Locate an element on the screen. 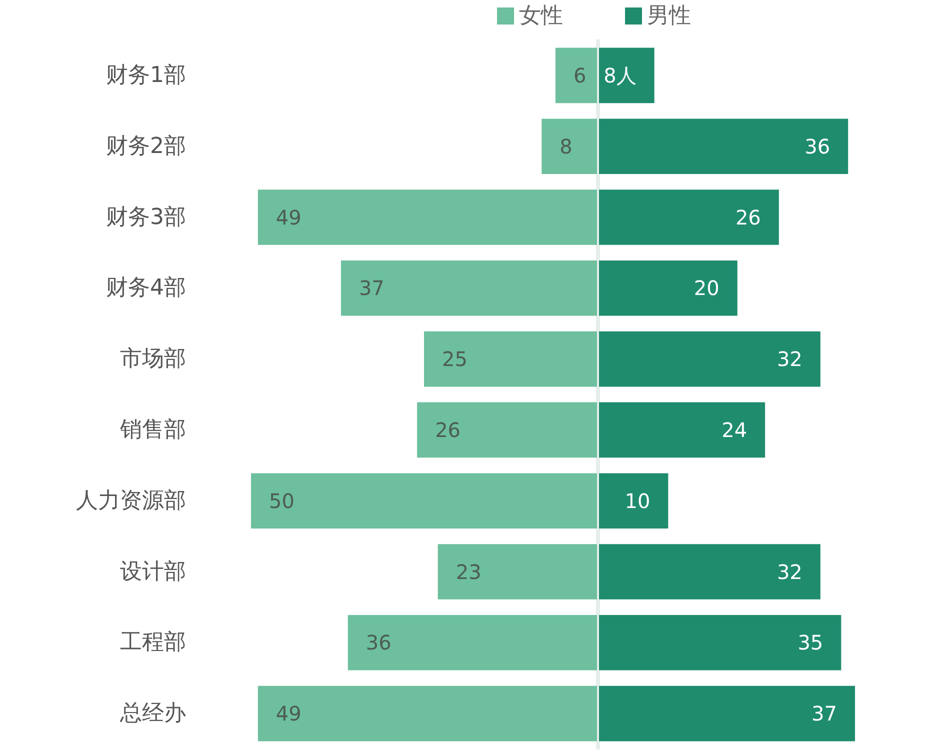  y-tick-label: 工程部 is located at coordinates (153, 643).